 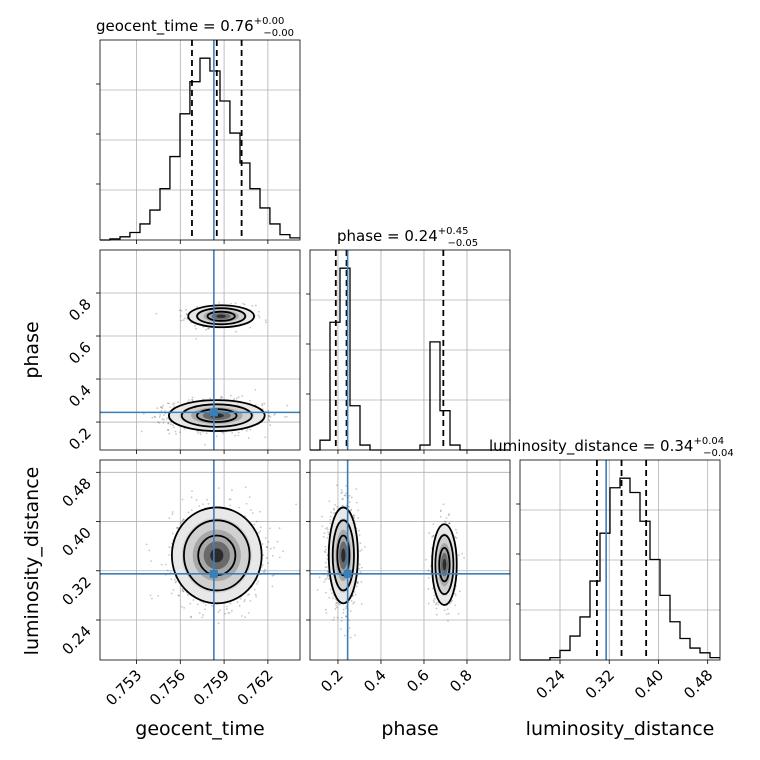 What do you see at coordinates (32, 561) in the screenshot?
I see `ylabel-luminosity-distance: luminosity_distance` at bounding box center [32, 561].